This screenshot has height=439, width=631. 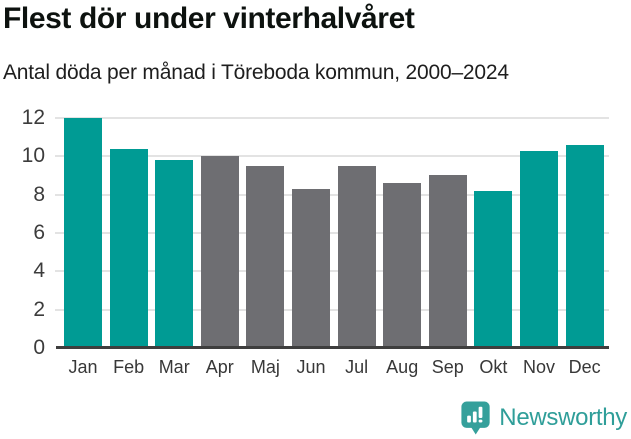 I want to click on bar-dec, so click(x=584, y=246).